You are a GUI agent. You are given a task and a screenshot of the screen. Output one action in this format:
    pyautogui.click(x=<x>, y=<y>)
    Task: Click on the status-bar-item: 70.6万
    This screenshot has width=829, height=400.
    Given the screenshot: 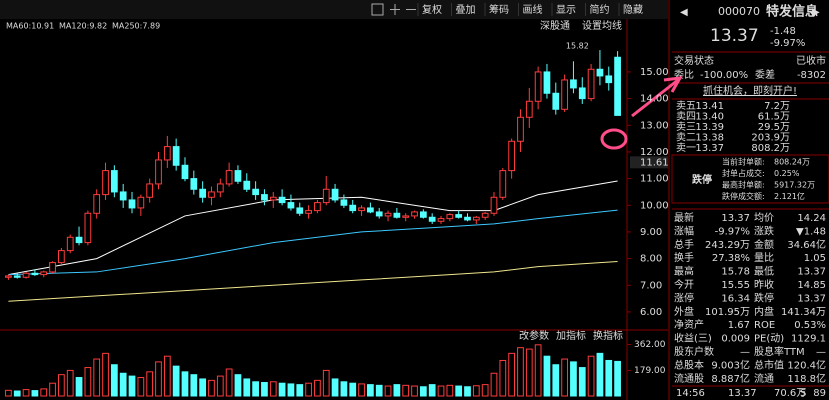 What is the action you would take?
    pyautogui.click(x=790, y=393)
    